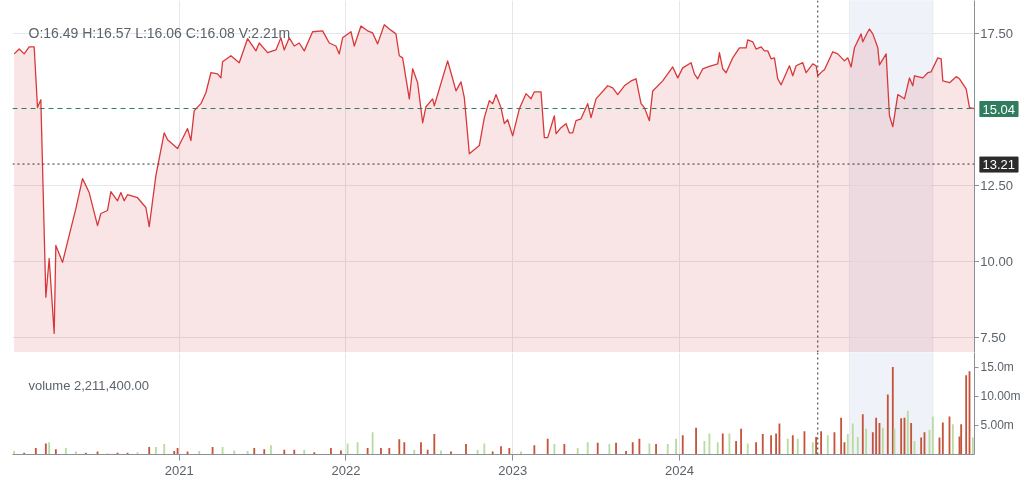 The width and height of the screenshot is (1024, 481). What do you see at coordinates (997, 367) in the screenshot?
I see `y-tick-label: 15.0m` at bounding box center [997, 367].